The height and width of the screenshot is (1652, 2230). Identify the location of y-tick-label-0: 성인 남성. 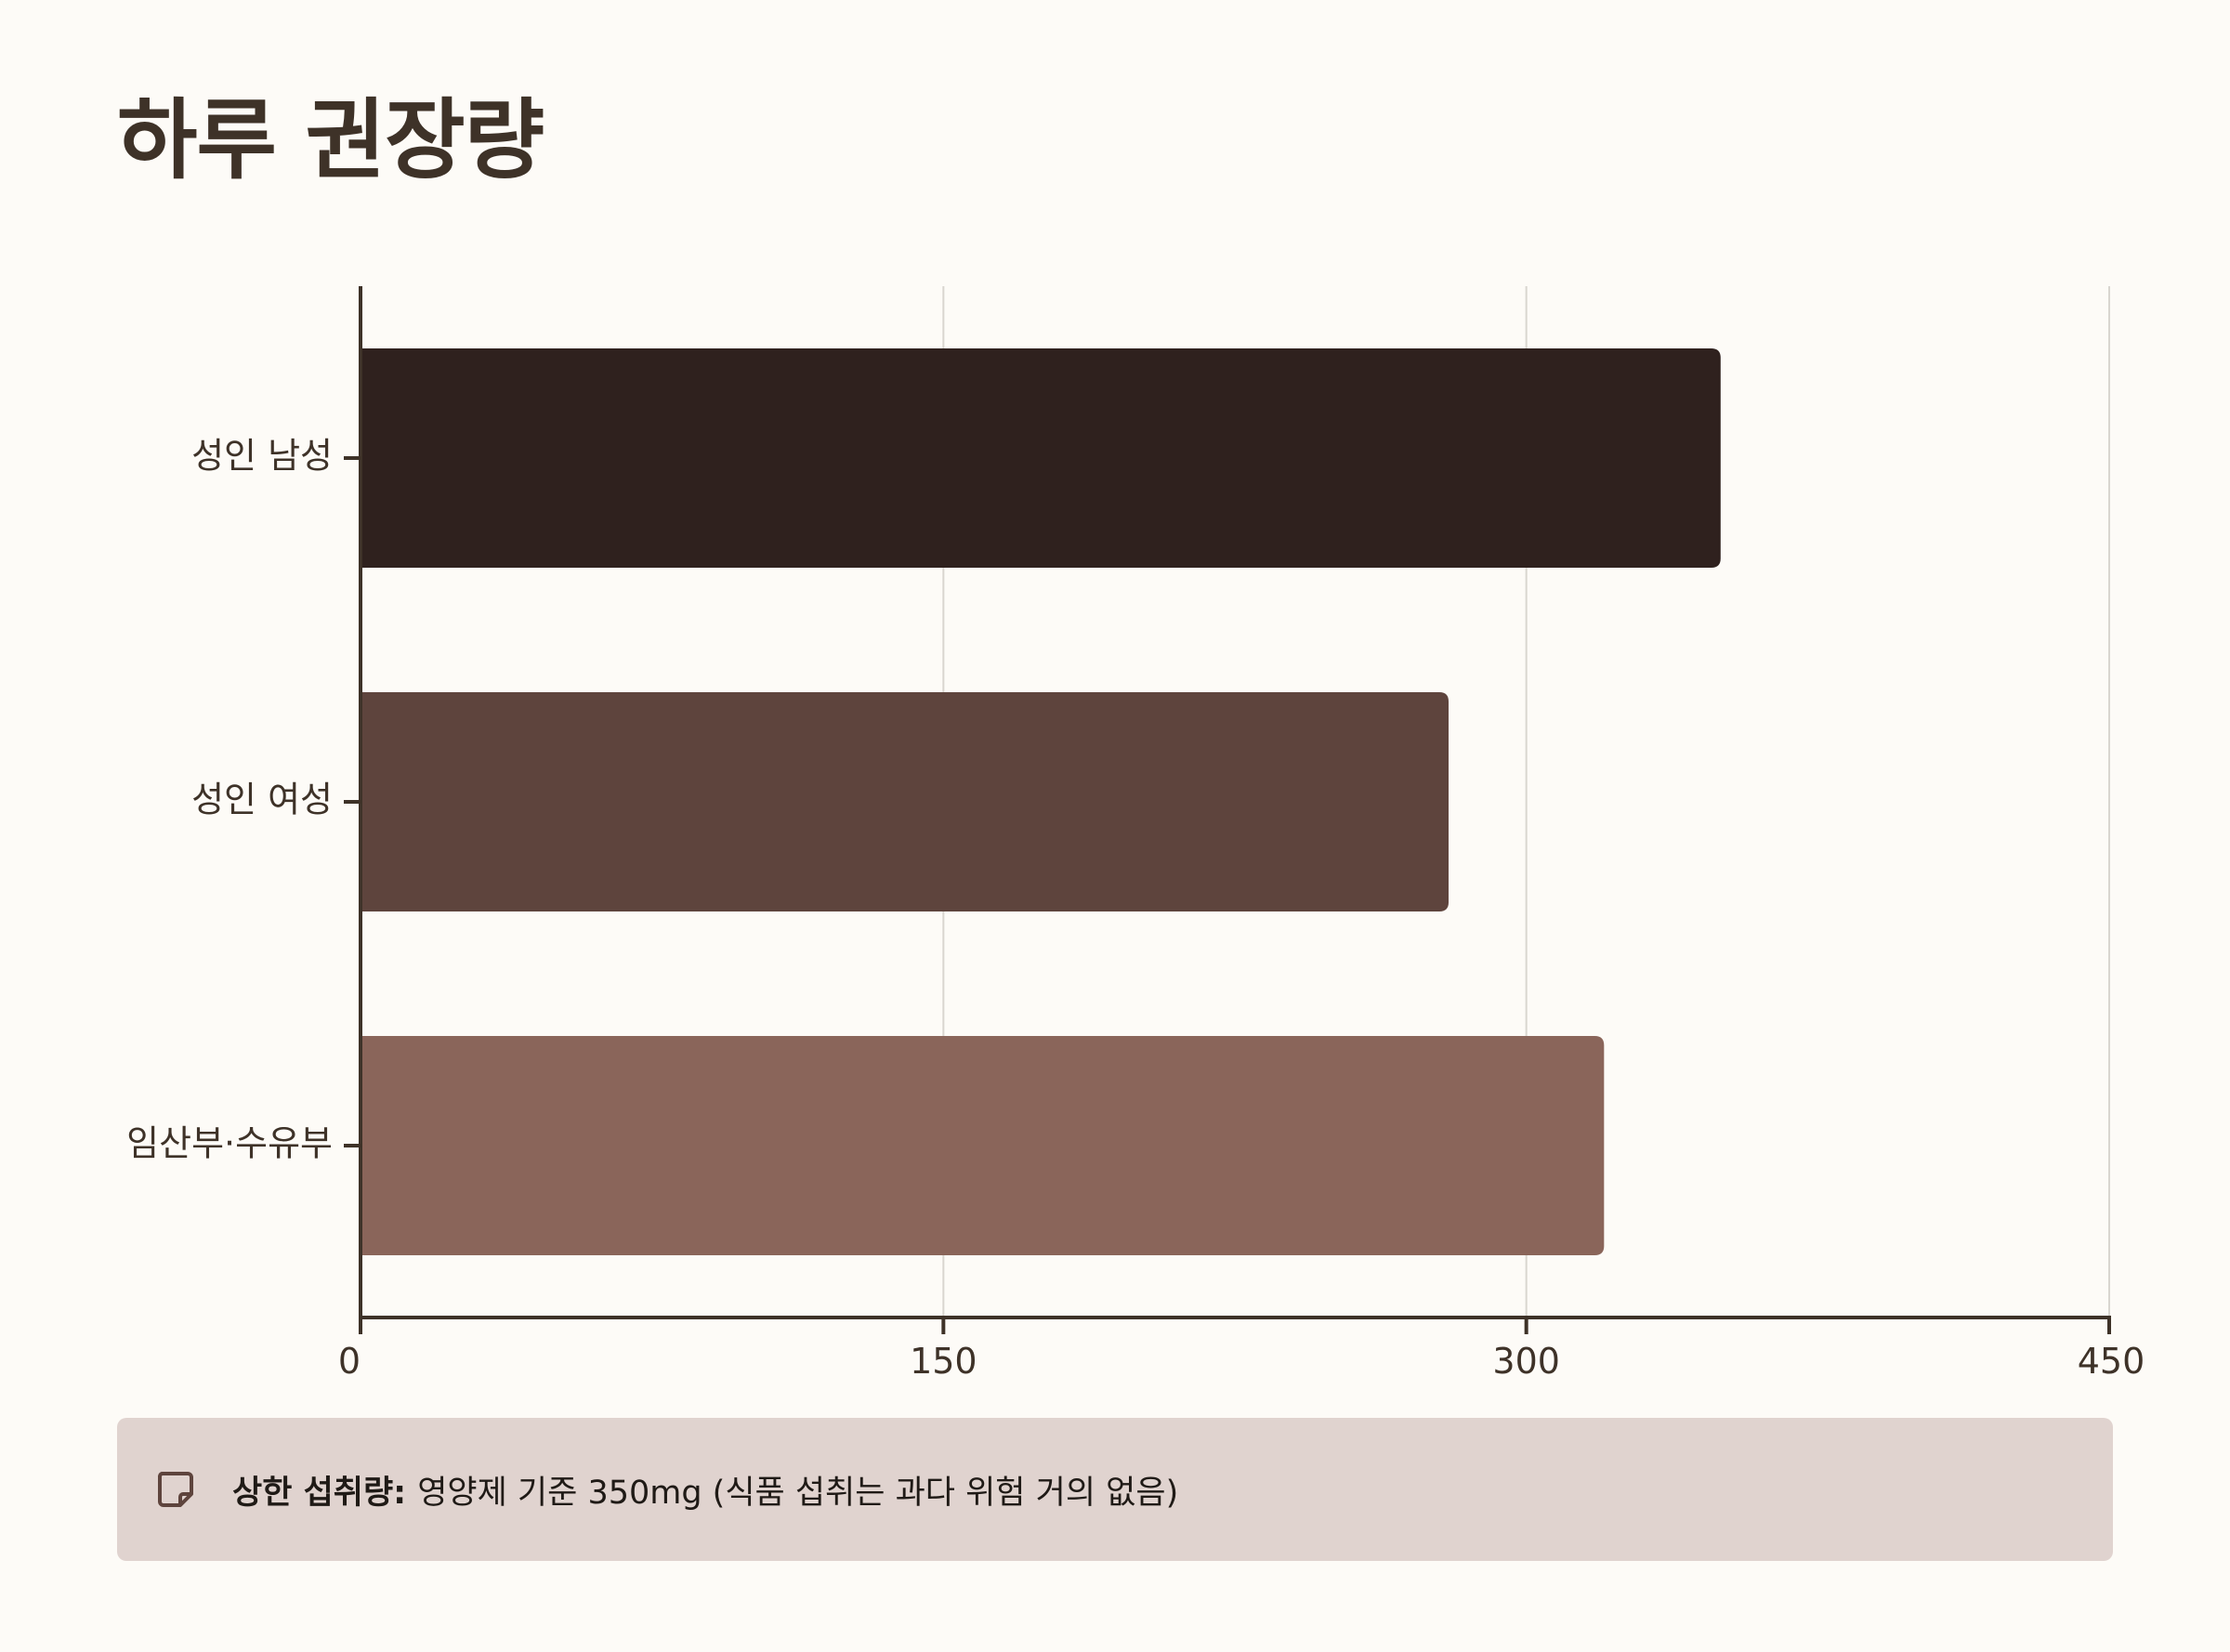
(262, 457).